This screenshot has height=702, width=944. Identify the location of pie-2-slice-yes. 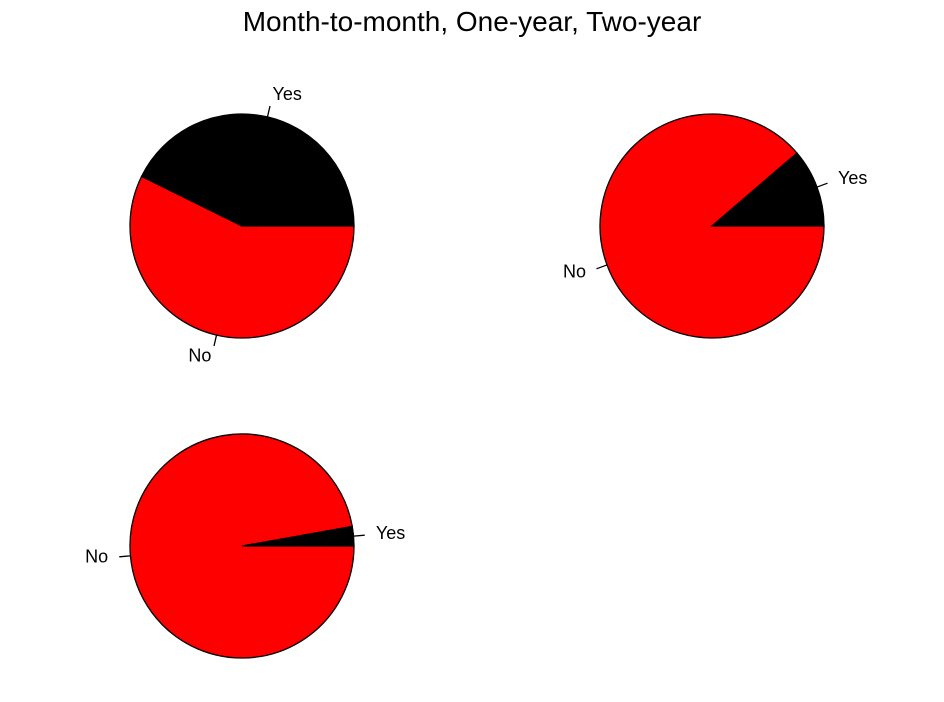
(767, 189).